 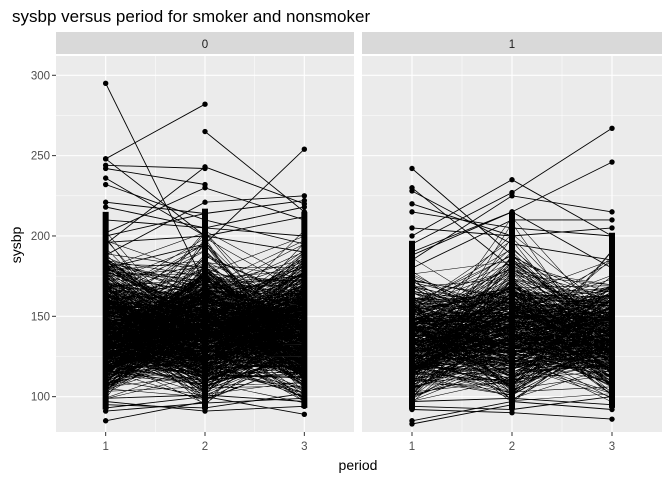 I want to click on y-tick-label: 150, so click(x=40, y=317).